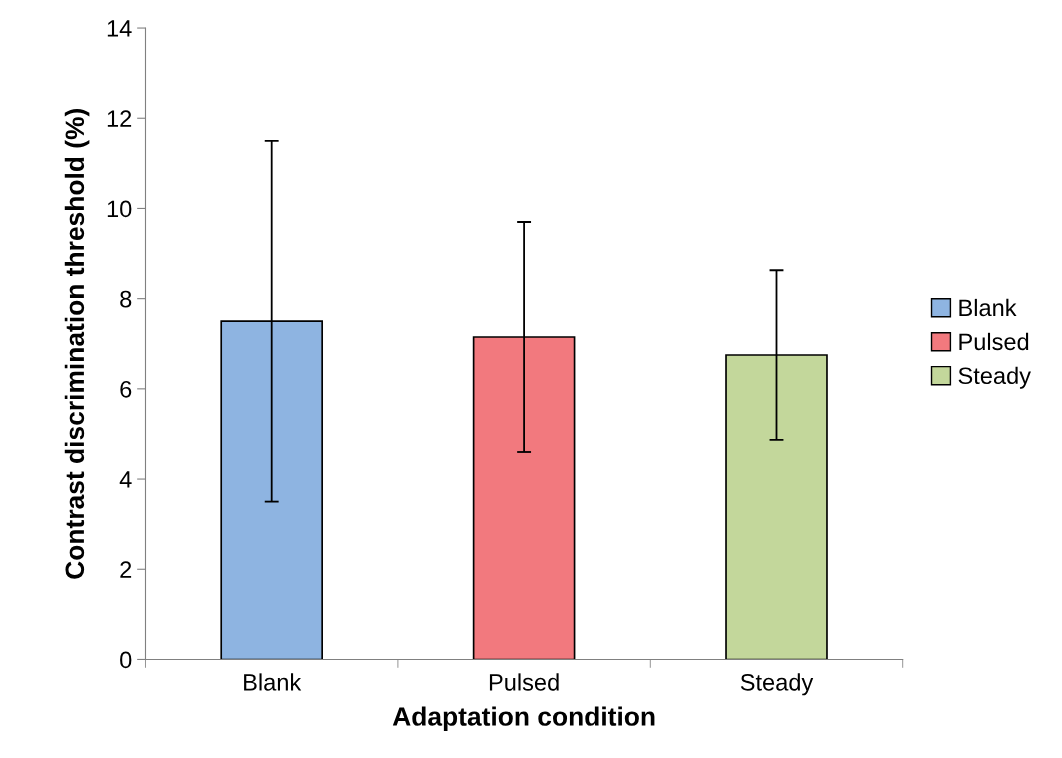 The width and height of the screenshot is (1062, 758). What do you see at coordinates (994, 377) in the screenshot?
I see `legend-label: Steady` at bounding box center [994, 377].